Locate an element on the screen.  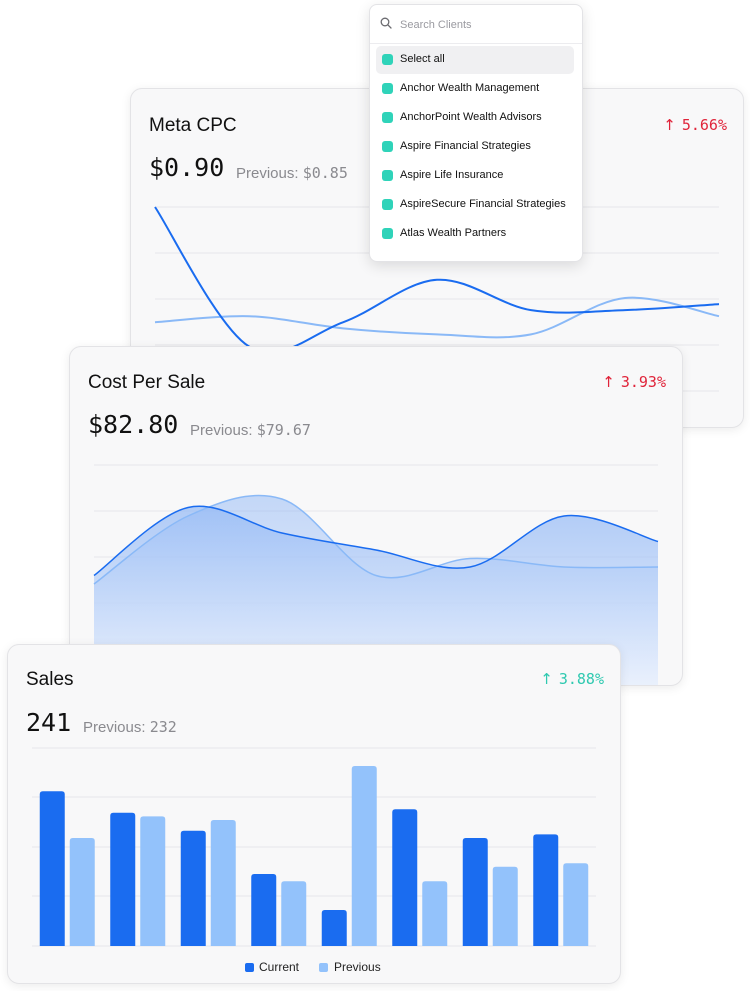
client-option: Aspire Life Insurance is located at coordinates (475, 176).